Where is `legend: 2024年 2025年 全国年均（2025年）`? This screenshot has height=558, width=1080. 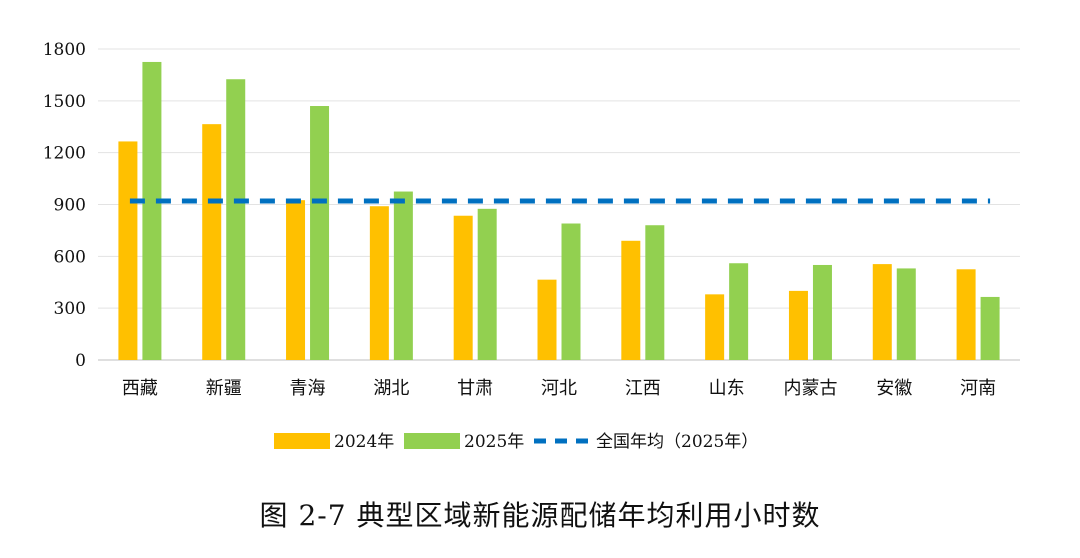
legend: 2024年 2025年 全国年均（2025年） is located at coordinates (516, 442).